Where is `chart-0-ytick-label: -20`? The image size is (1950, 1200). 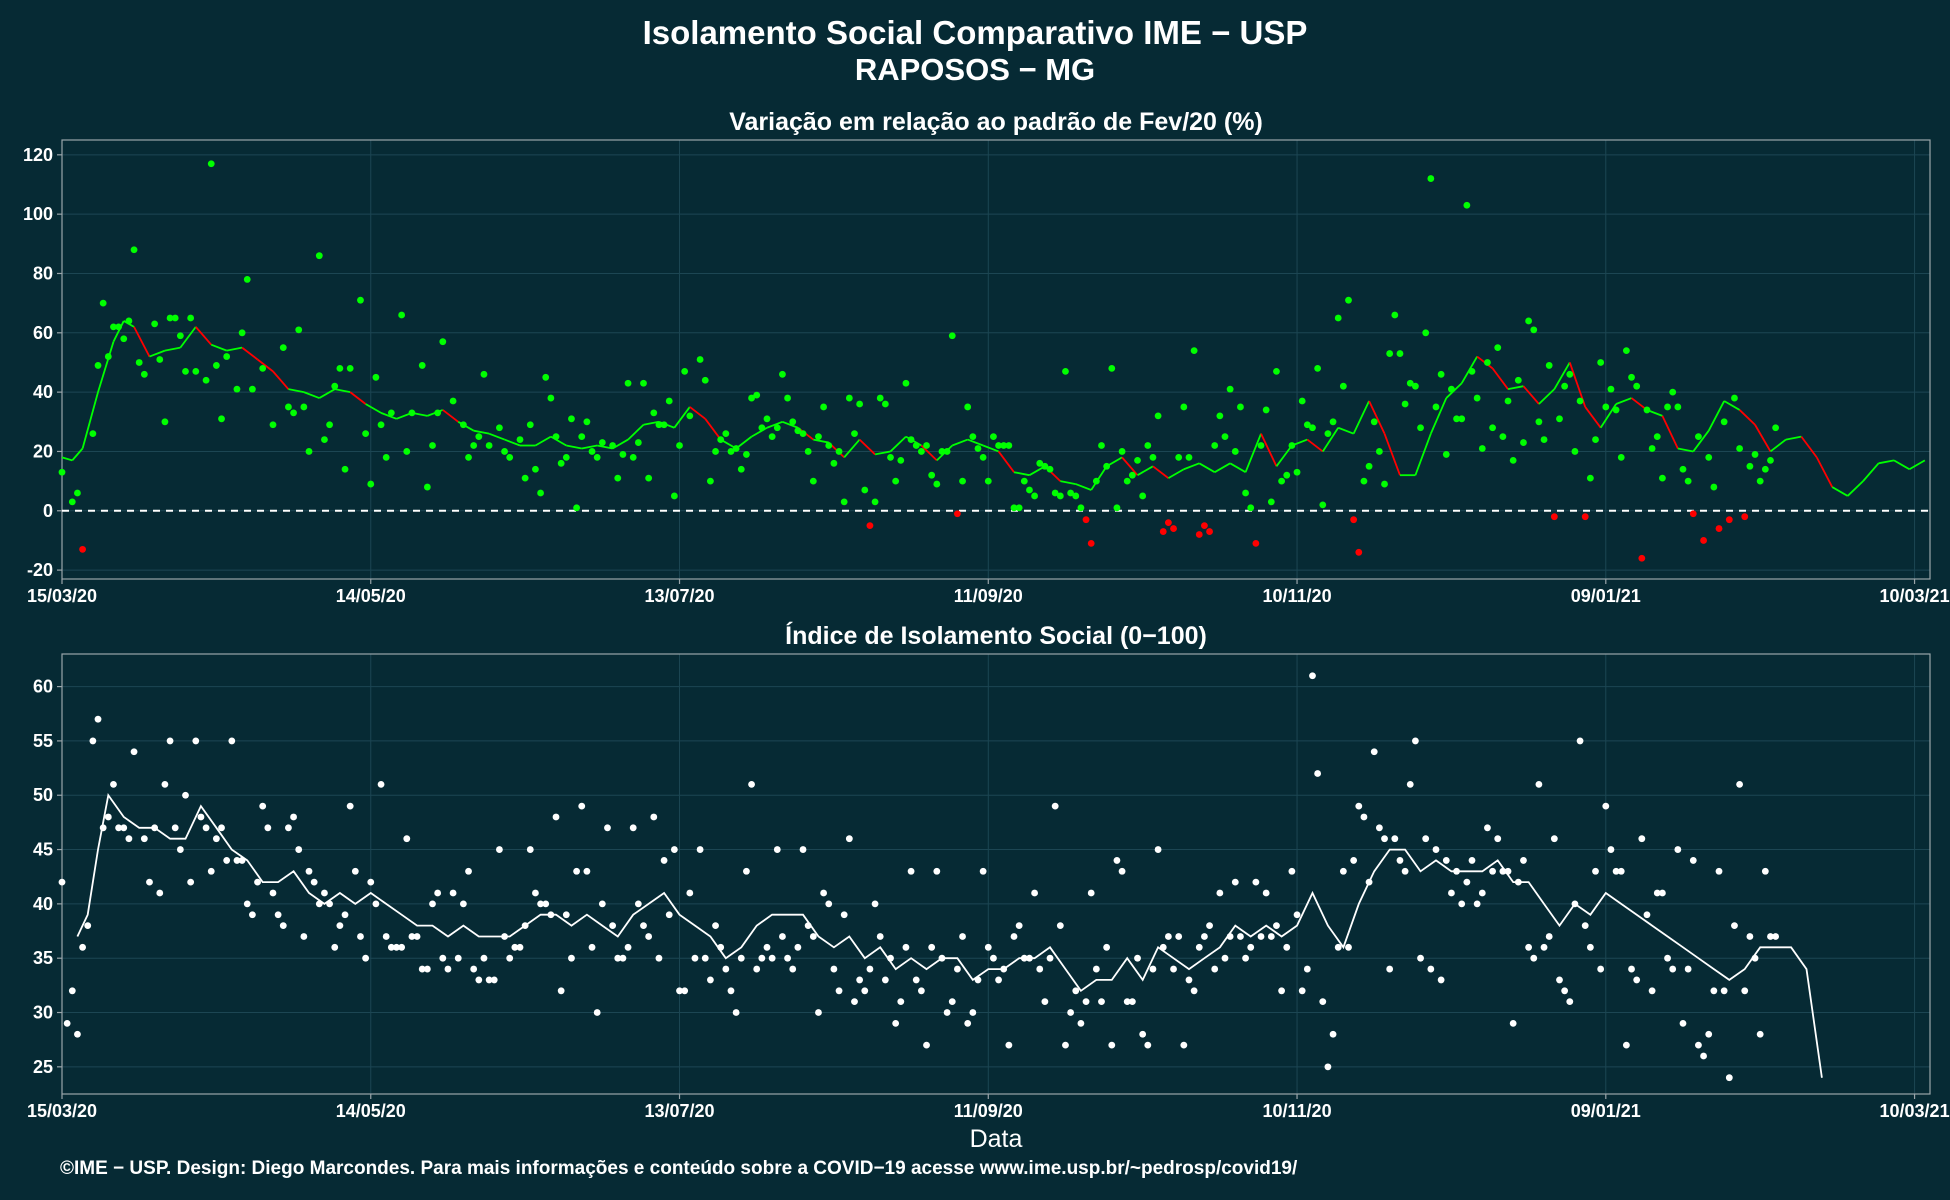 chart-0-ytick-label: -20 is located at coordinates (40, 570).